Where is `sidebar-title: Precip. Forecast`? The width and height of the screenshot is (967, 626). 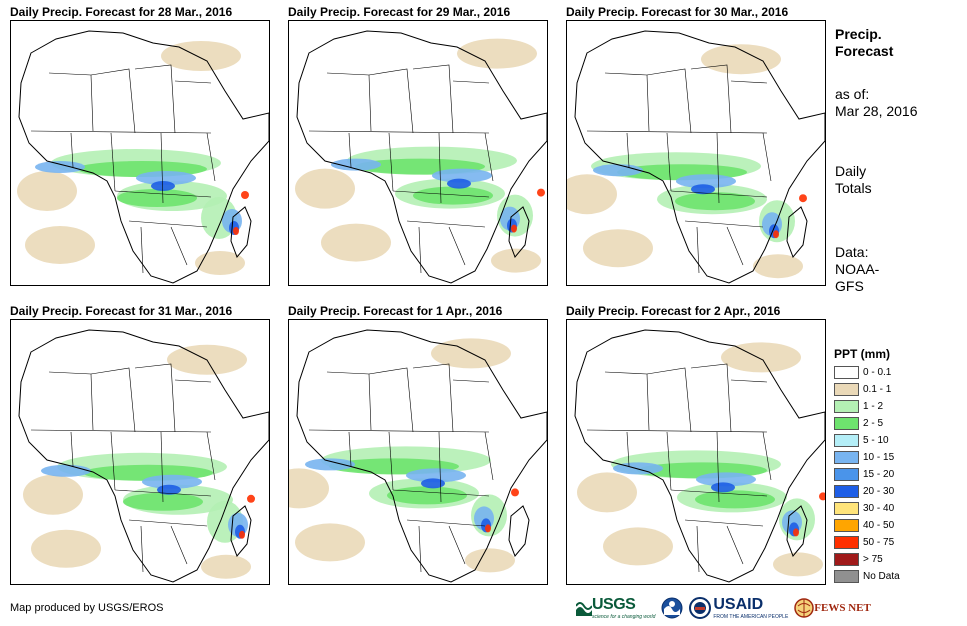
sidebar-title: Precip. Forecast is located at coordinates (864, 43).